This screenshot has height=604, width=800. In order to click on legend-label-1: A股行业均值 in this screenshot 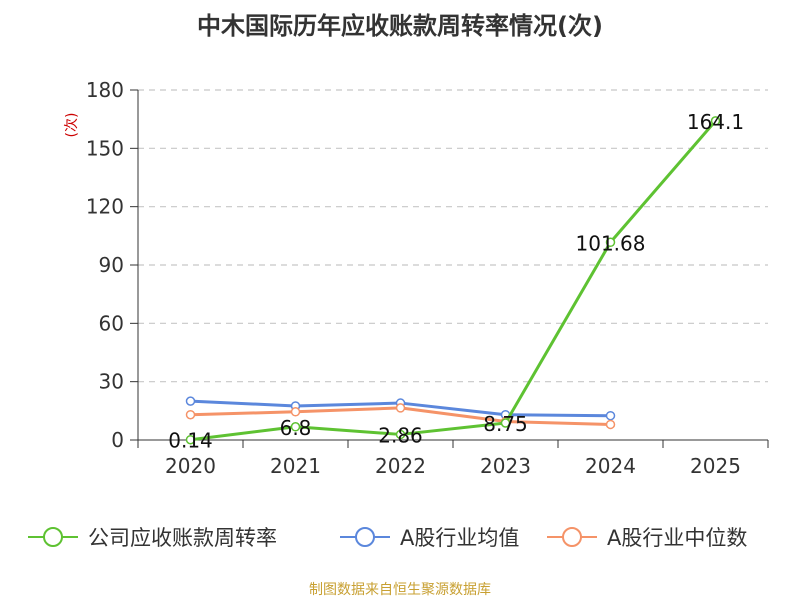, I will do `click(459, 538)`.